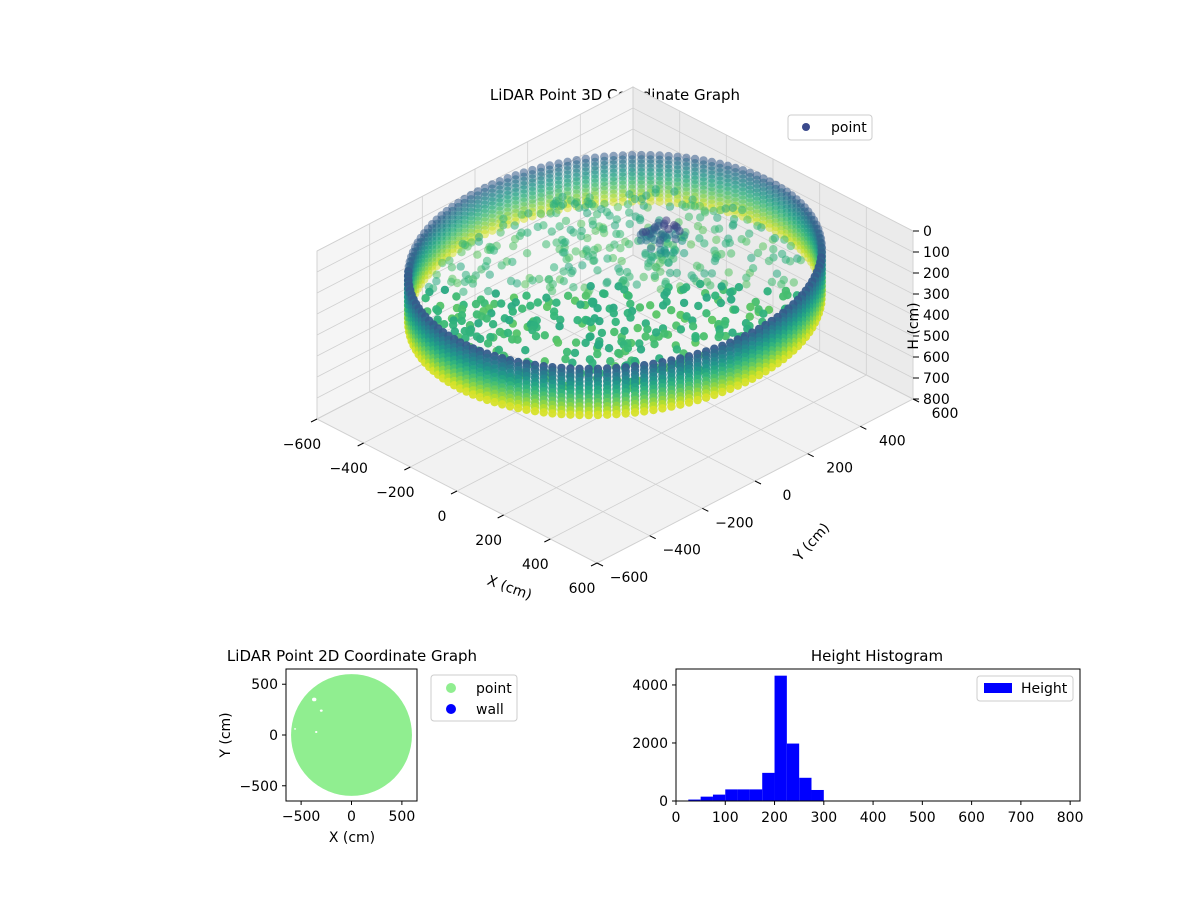  What do you see at coordinates (259, 787) in the screenshot?
I see `tick-label-y-2d: −500` at bounding box center [259, 787].